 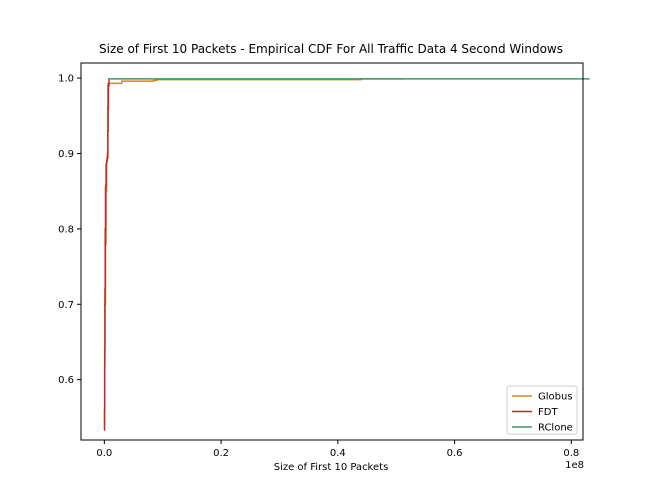 I want to click on legend-box, so click(x=542, y=410).